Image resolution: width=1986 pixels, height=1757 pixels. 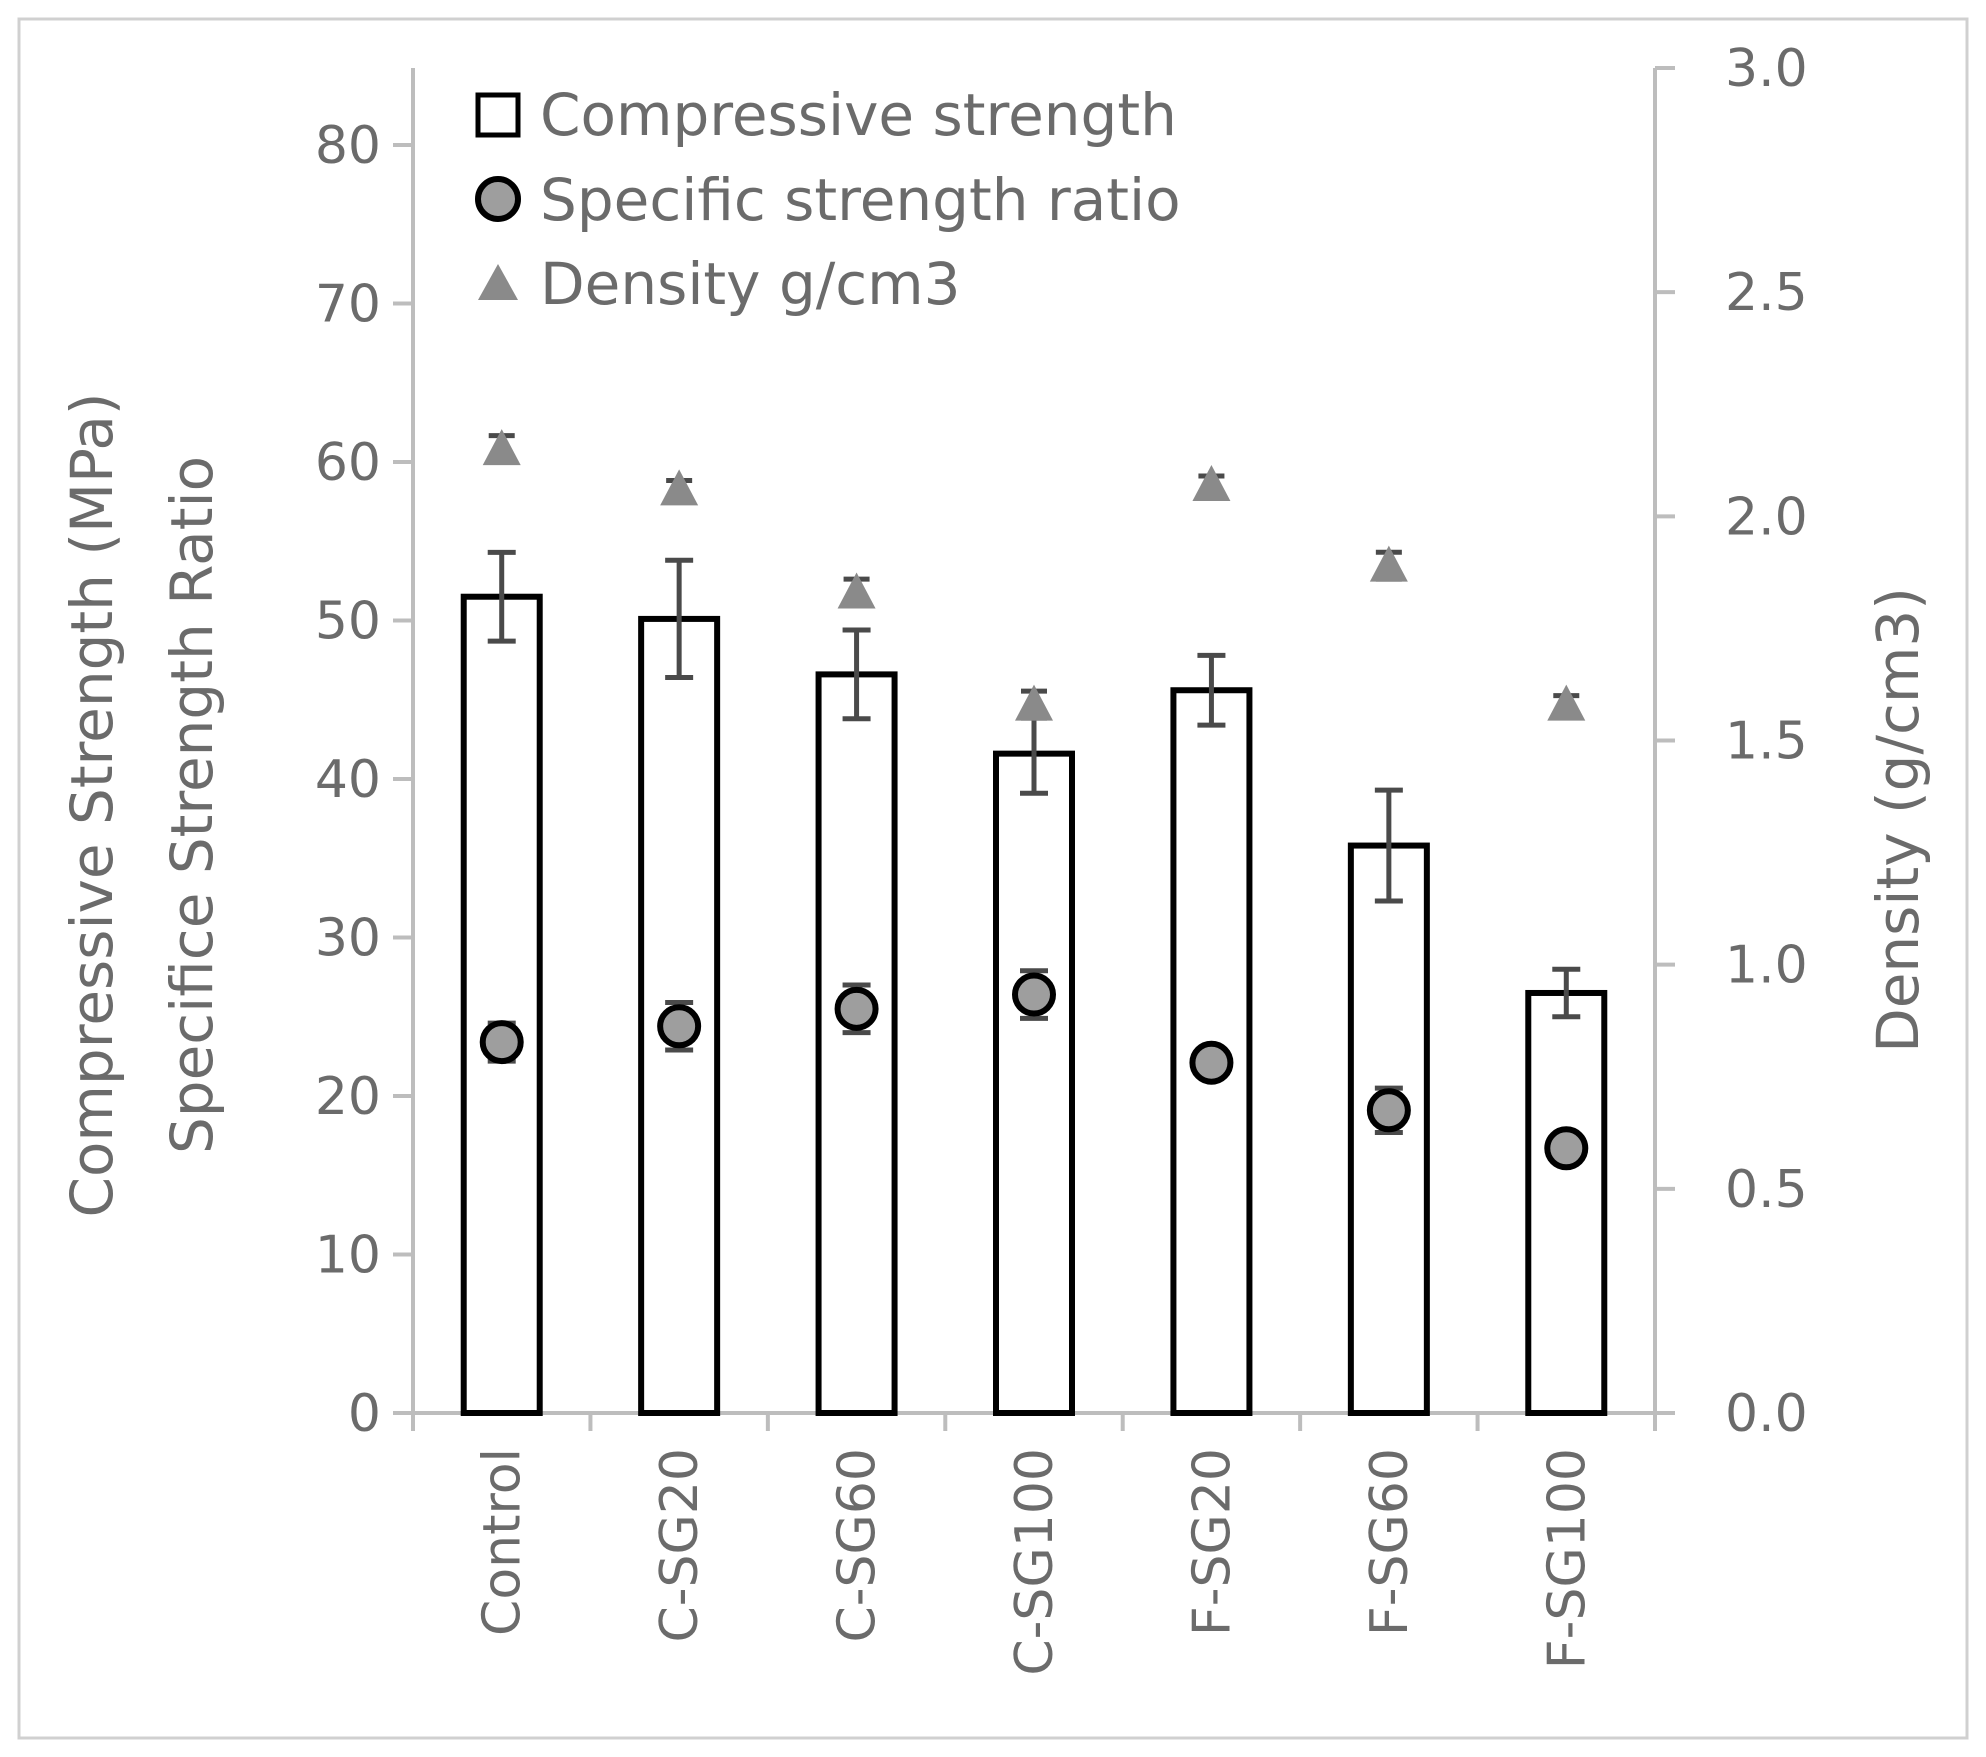 I want to click on y-axis-left-title-line1: Compressive Strength (MPa), so click(x=92, y=804).